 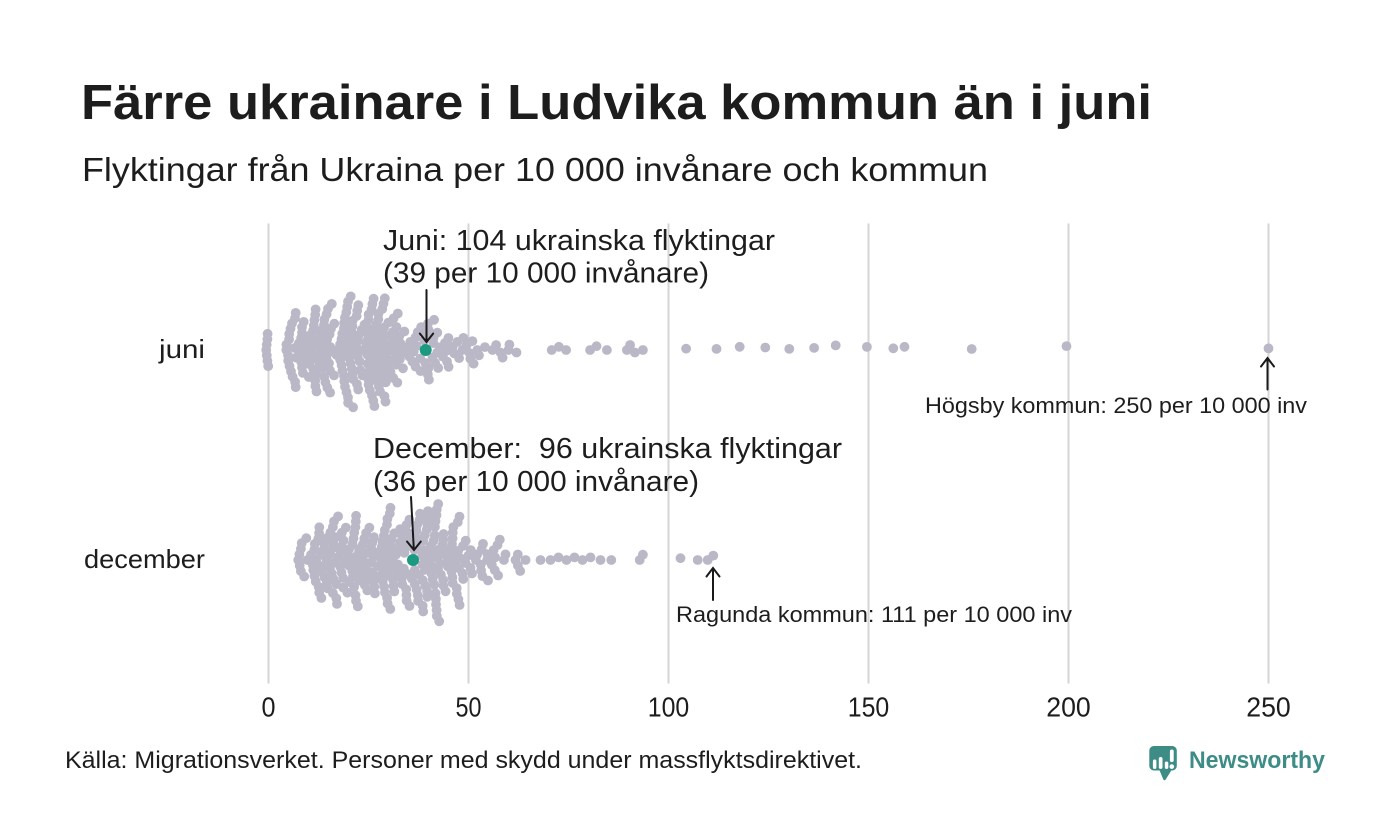 I want to click on svg-text: (39 per 10 000 invånare), so click(x=546, y=274).